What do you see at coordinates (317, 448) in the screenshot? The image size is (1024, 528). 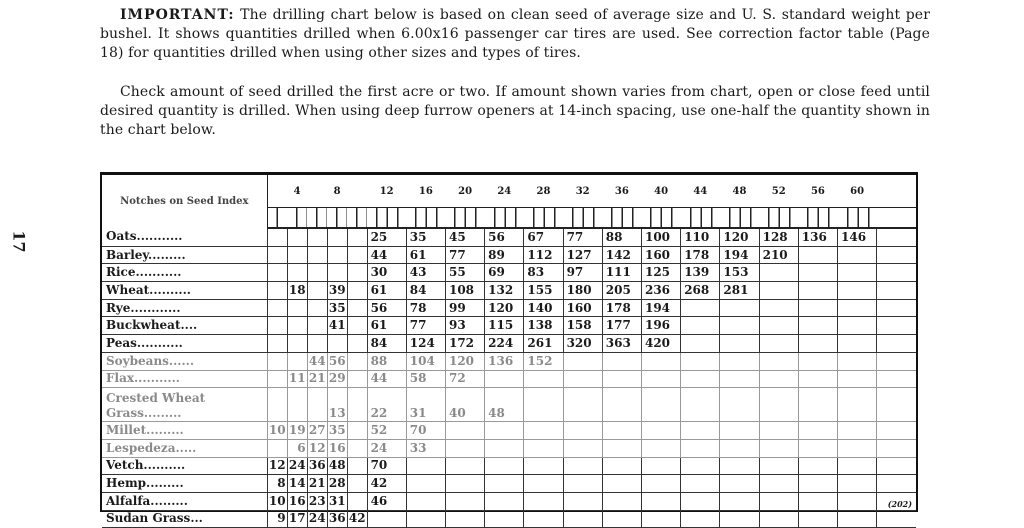 I see `seed-quantity-cell: 12` at bounding box center [317, 448].